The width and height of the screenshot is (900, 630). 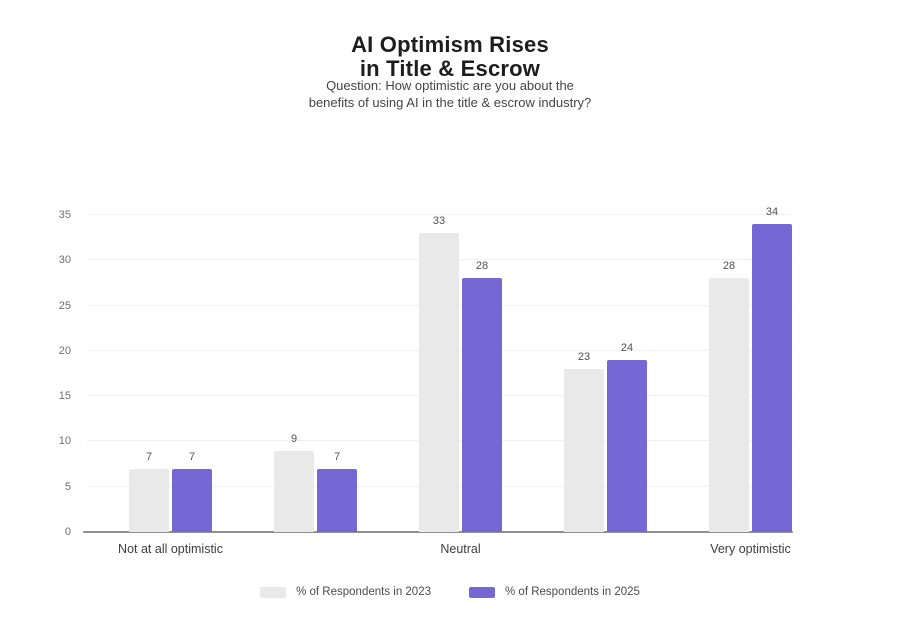 What do you see at coordinates (294, 438) in the screenshot?
I see `bar-value-label: 9` at bounding box center [294, 438].